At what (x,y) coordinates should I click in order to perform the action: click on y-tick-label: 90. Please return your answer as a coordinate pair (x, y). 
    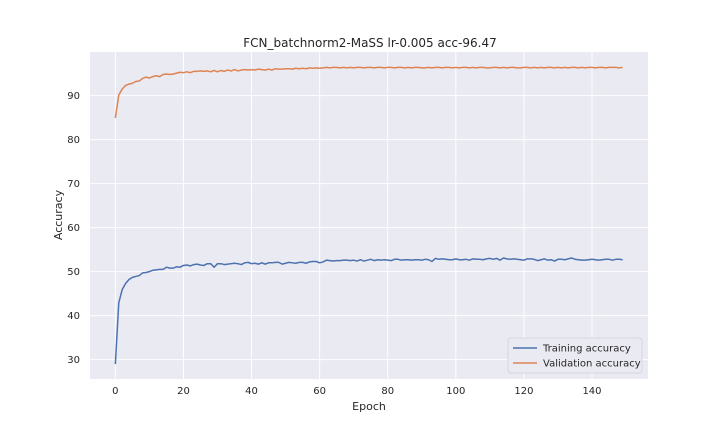
    Looking at the image, I should click on (73, 96).